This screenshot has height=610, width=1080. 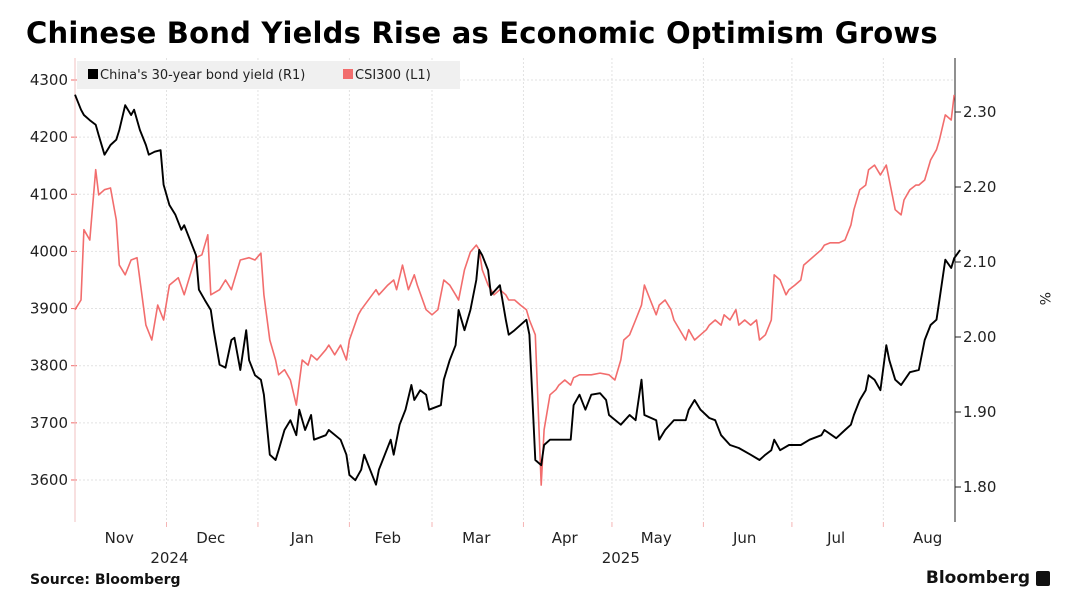 I want to click on bloomberg-terminal-icon, so click(x=1043, y=578).